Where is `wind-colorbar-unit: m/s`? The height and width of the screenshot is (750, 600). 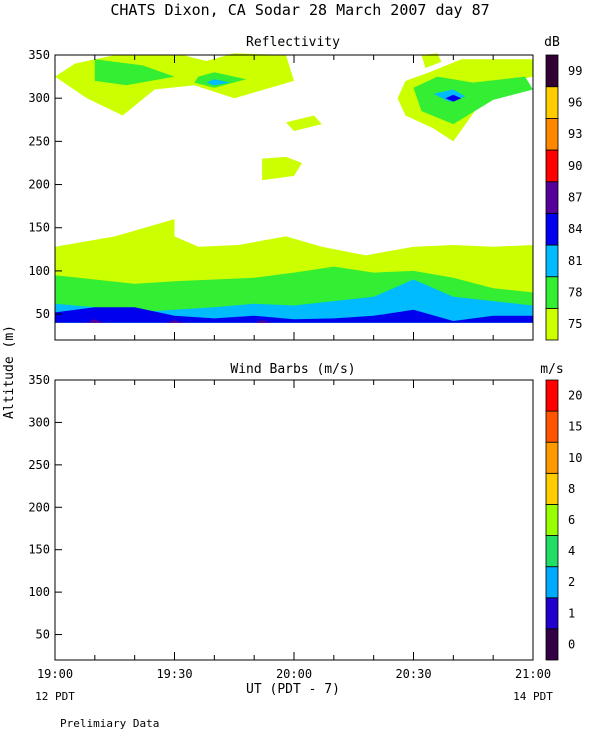 wind-colorbar-unit: m/s is located at coordinates (551, 369).